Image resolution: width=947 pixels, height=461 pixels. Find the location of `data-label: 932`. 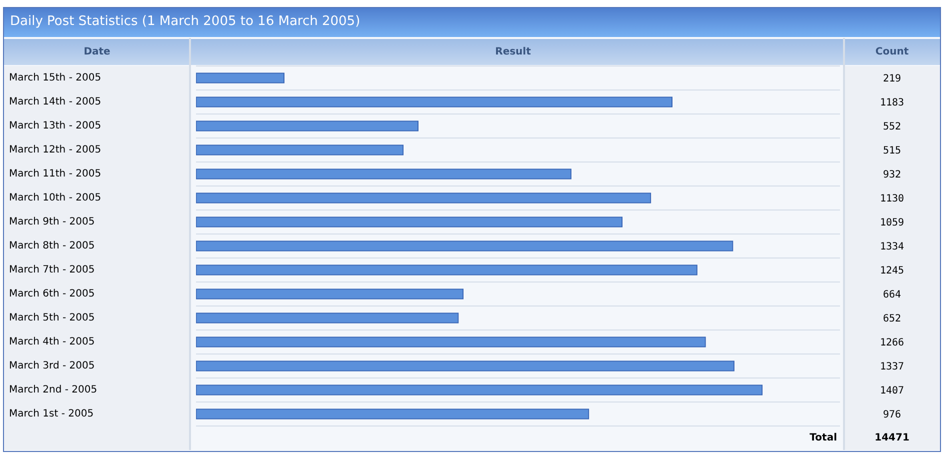

data-label: 932 is located at coordinates (892, 175).